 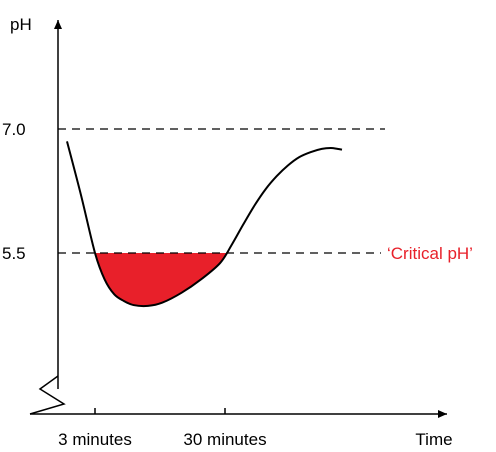 I want to click on critical-ph-annotation: ‘Critical pH’, so click(x=430, y=253).